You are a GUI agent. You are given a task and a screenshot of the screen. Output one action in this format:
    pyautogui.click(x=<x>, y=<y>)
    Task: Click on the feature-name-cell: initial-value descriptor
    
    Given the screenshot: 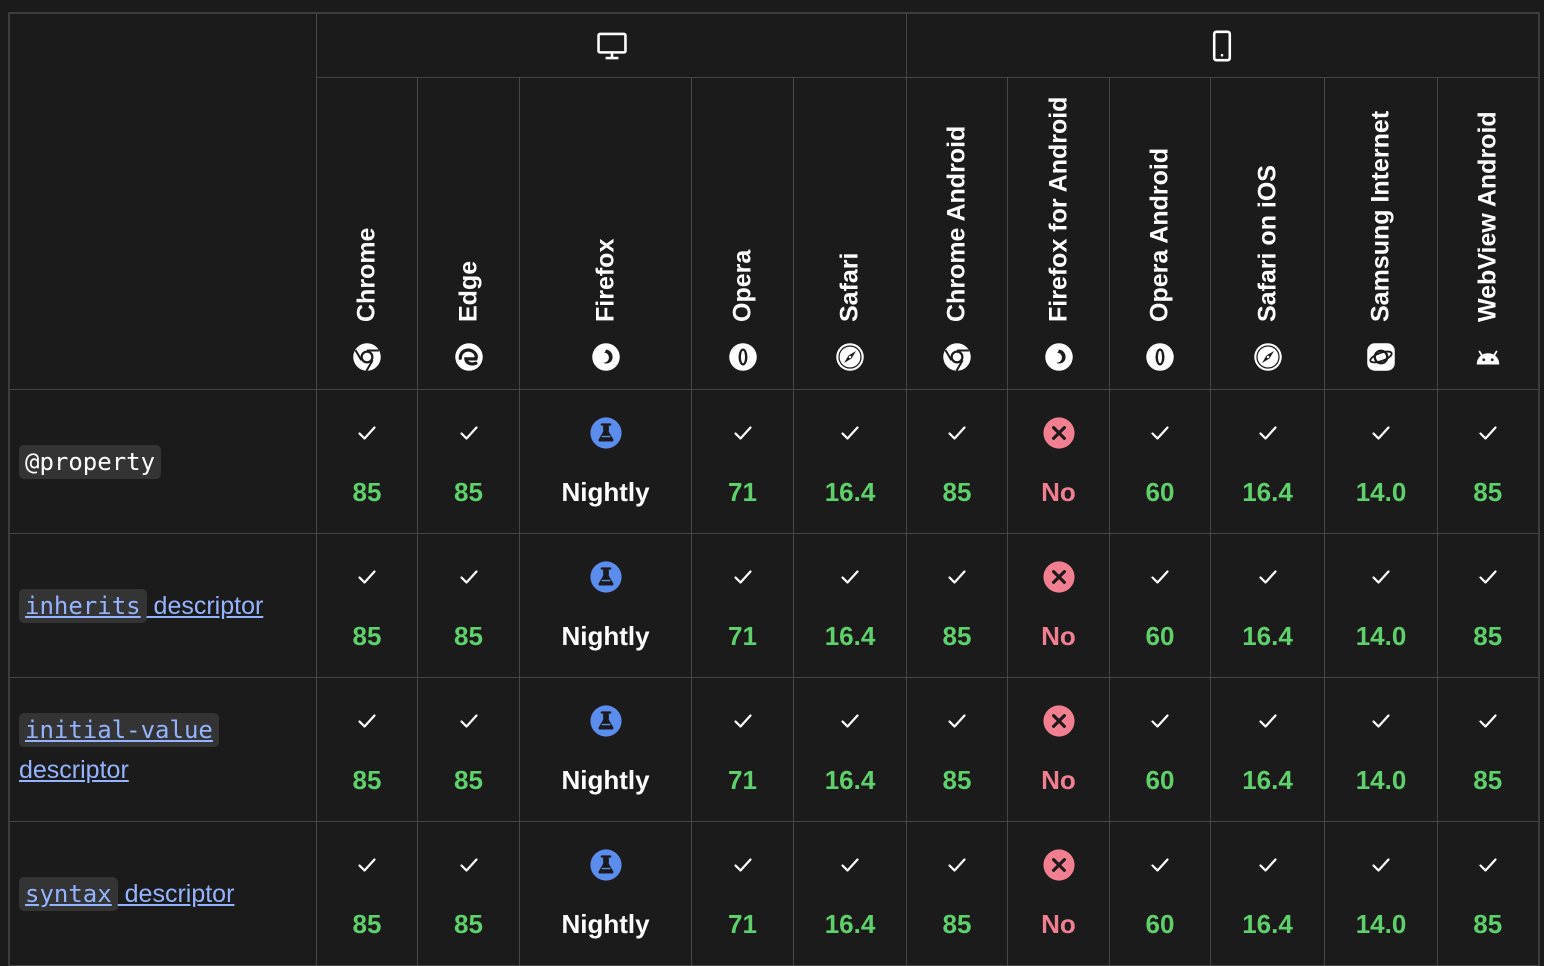 What is the action you would take?
    pyautogui.click(x=162, y=749)
    